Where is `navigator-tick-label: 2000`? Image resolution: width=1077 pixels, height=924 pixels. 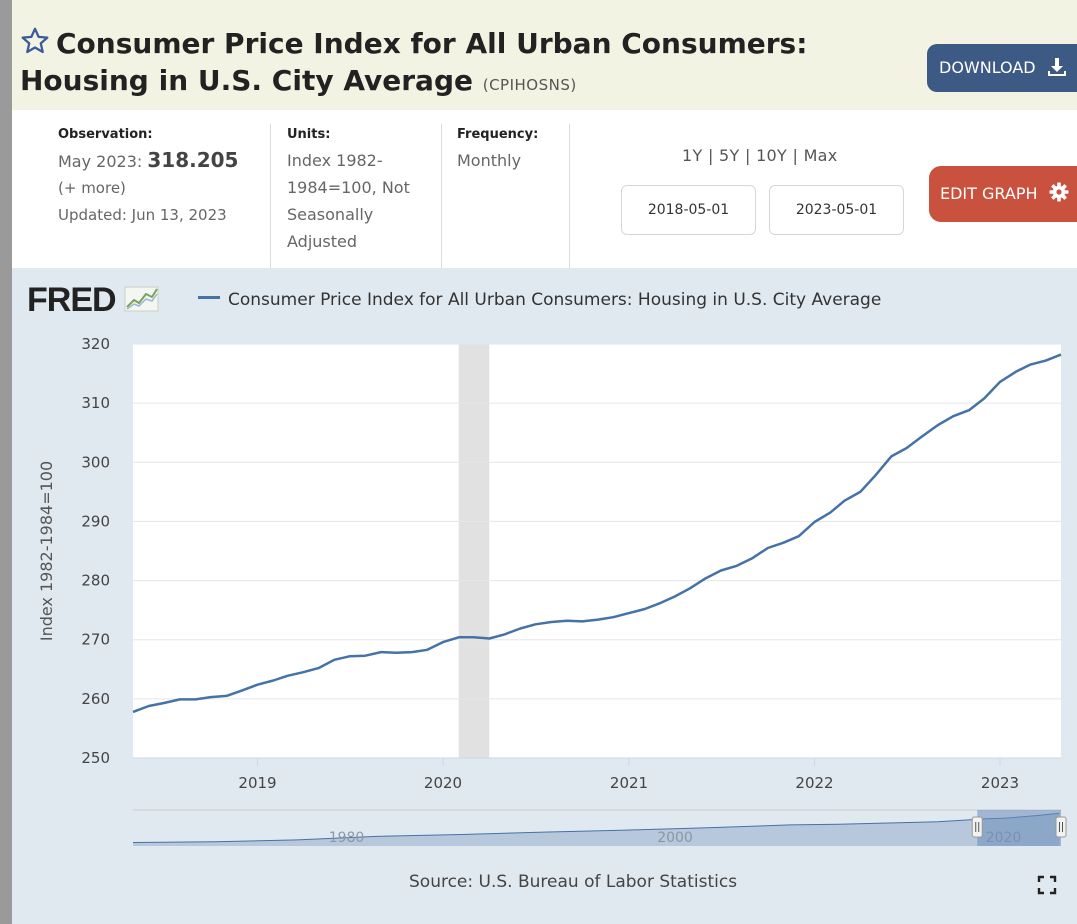 navigator-tick-label: 2000 is located at coordinates (675, 838).